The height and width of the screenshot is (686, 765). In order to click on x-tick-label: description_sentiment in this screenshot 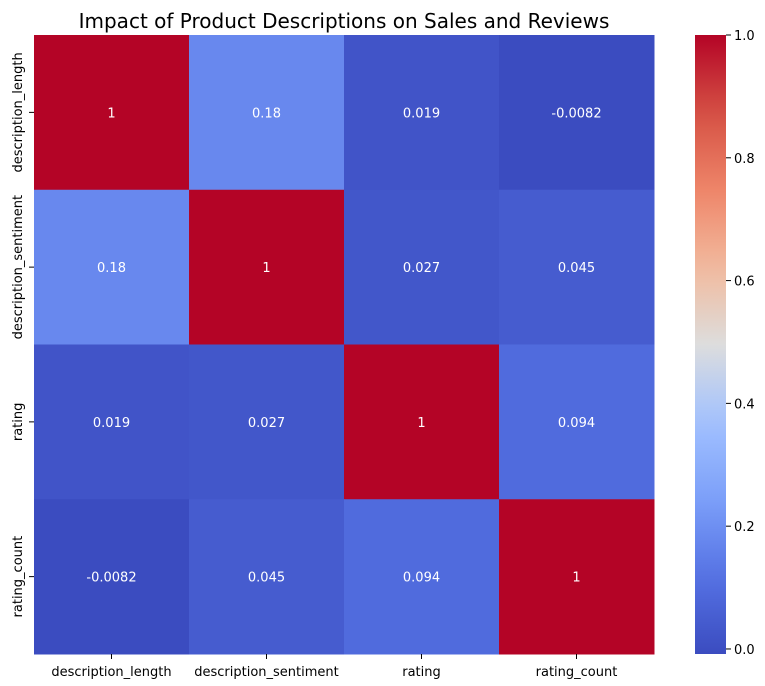, I will do `click(266, 672)`.